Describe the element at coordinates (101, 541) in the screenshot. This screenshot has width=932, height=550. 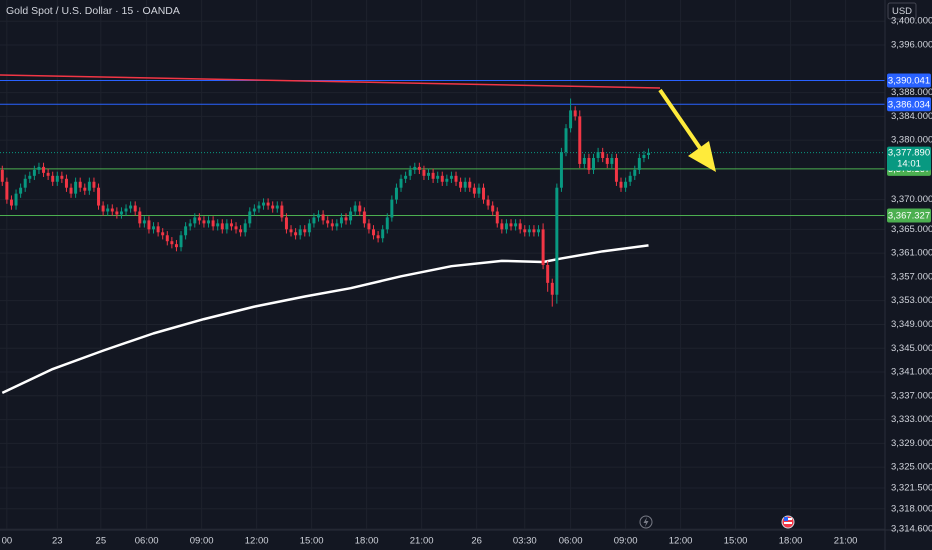
I see `x-tick-label: 25` at that location.